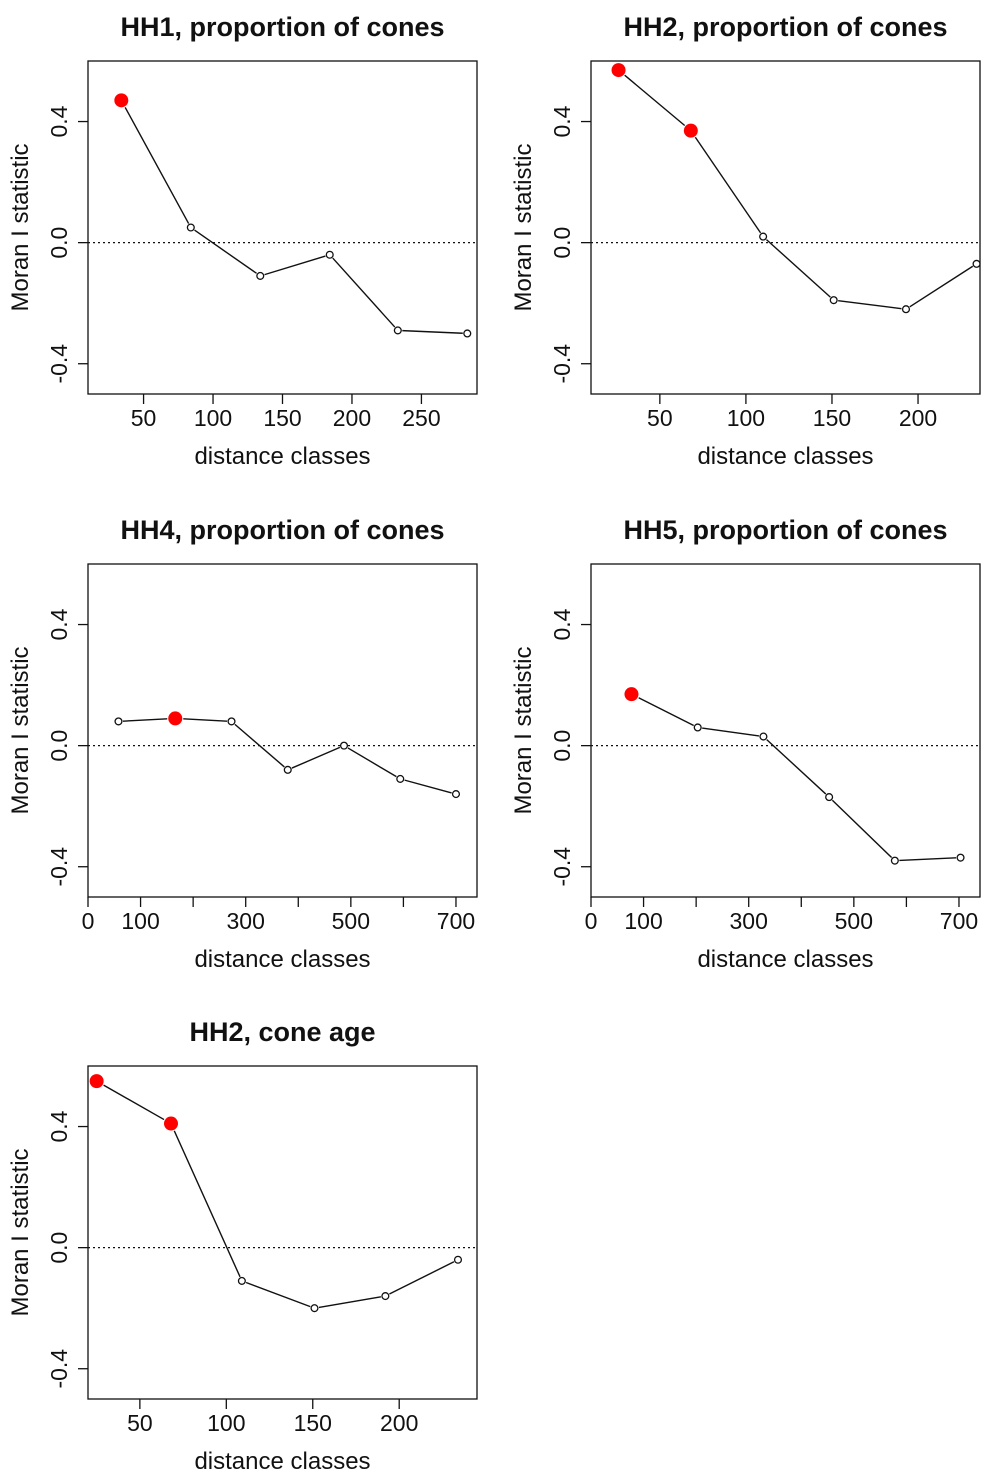 The height and width of the screenshot is (1473, 995). What do you see at coordinates (282, 1032) in the screenshot?
I see `chart-title: HH2, cone age` at bounding box center [282, 1032].